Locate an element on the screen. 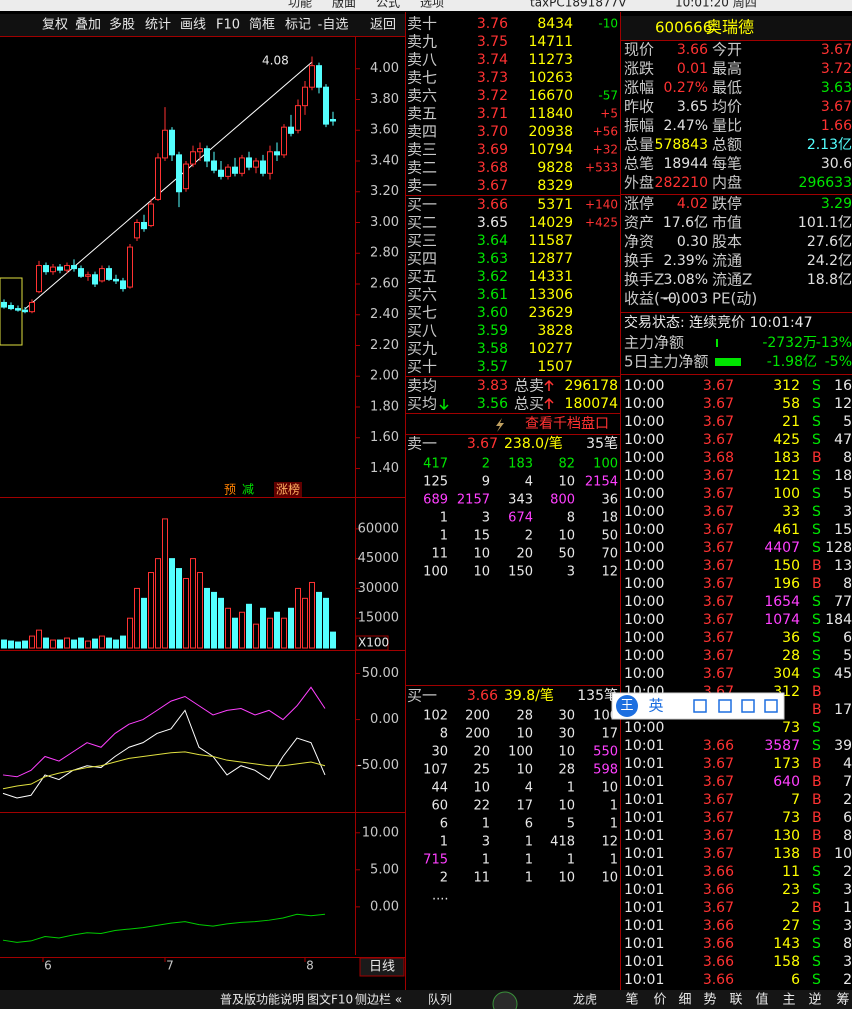  side-tab: 联 is located at coordinates (735, 1000).